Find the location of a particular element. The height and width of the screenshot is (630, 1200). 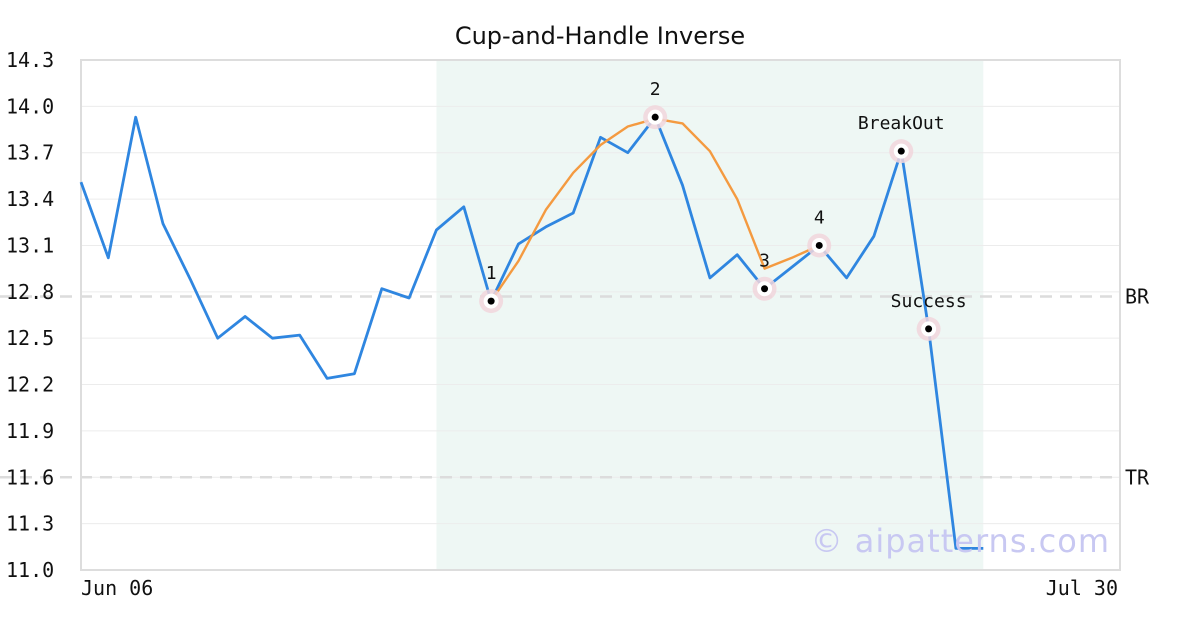

y-tick-label: 11.6 is located at coordinates (30, 477).